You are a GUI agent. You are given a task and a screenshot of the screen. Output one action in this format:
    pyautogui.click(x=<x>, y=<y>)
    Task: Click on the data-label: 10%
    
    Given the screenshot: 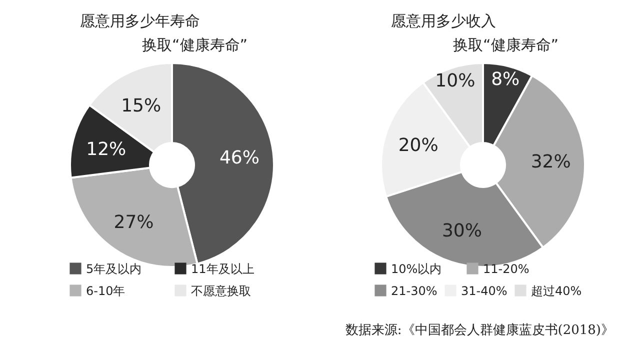 What is the action you would take?
    pyautogui.click(x=455, y=81)
    